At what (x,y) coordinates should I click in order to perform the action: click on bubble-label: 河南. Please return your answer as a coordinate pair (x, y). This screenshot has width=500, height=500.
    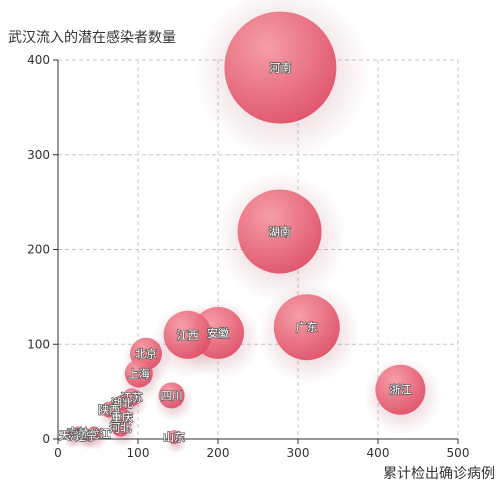
    Looking at the image, I should click on (280, 68).